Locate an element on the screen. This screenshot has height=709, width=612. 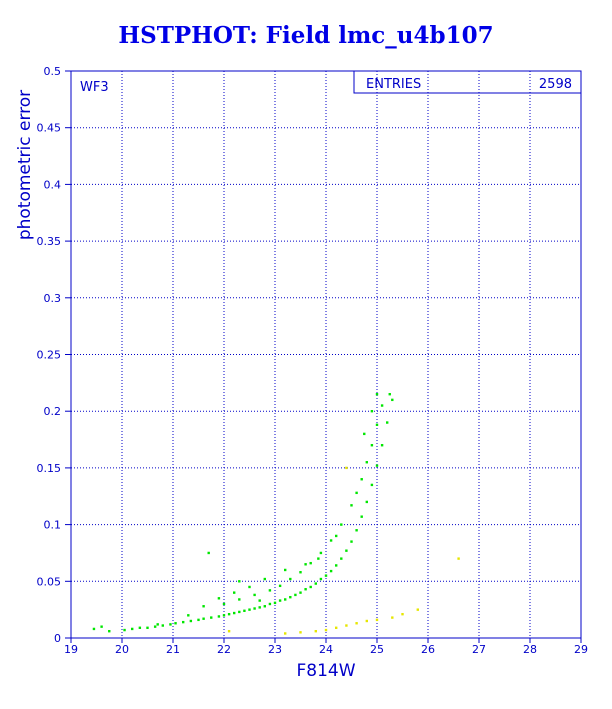
y-tick-label: 0.3 is located at coordinates (53, 298).